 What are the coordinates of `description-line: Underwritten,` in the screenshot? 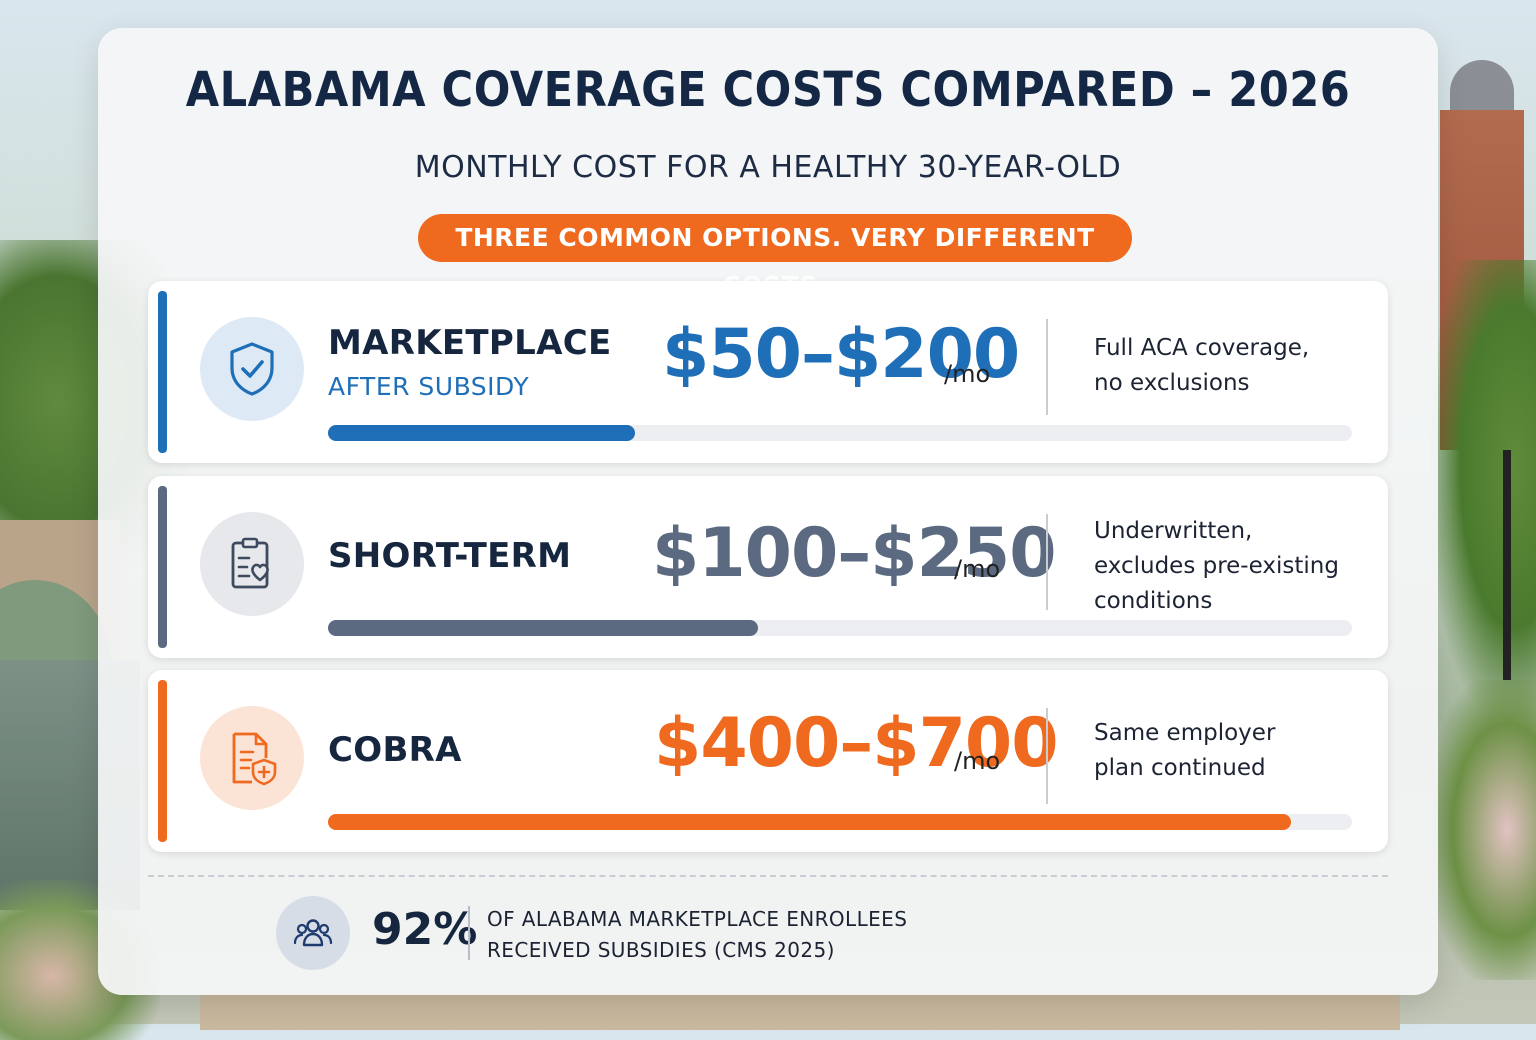 It's located at (1173, 531).